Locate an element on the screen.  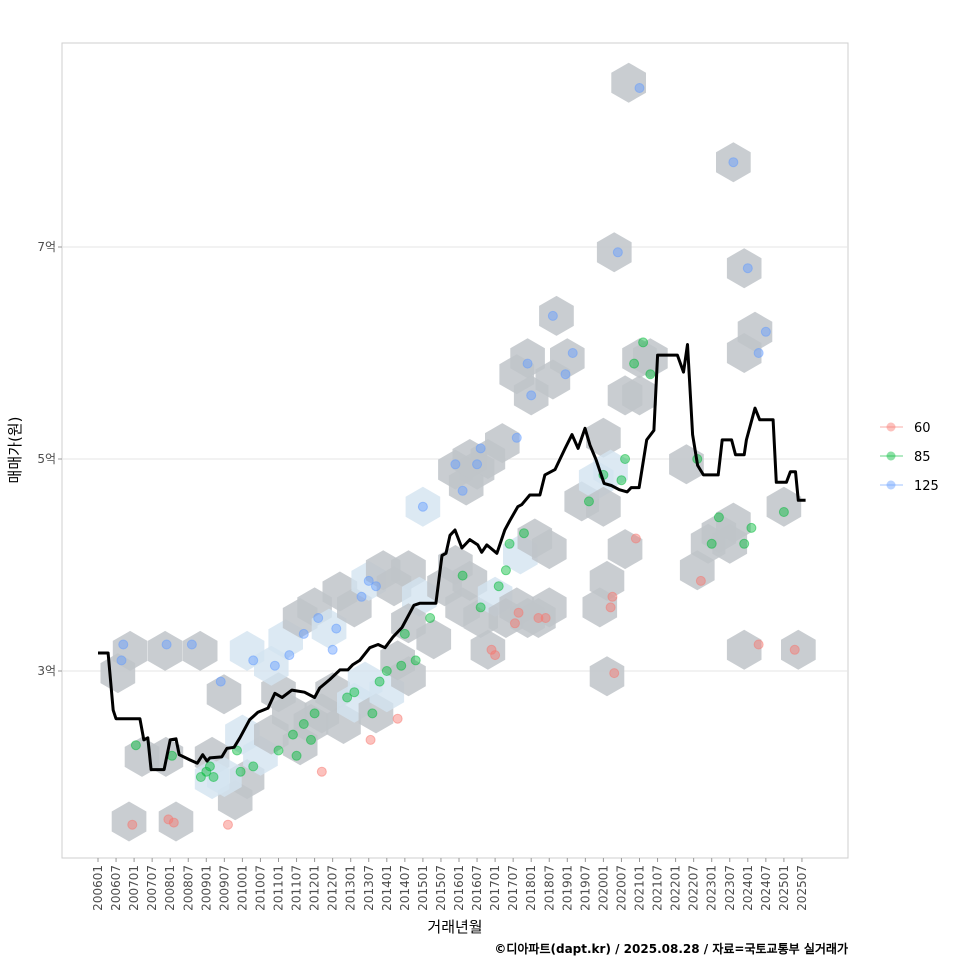
x-tick-label: 201207 is located at coordinates (333, 888).